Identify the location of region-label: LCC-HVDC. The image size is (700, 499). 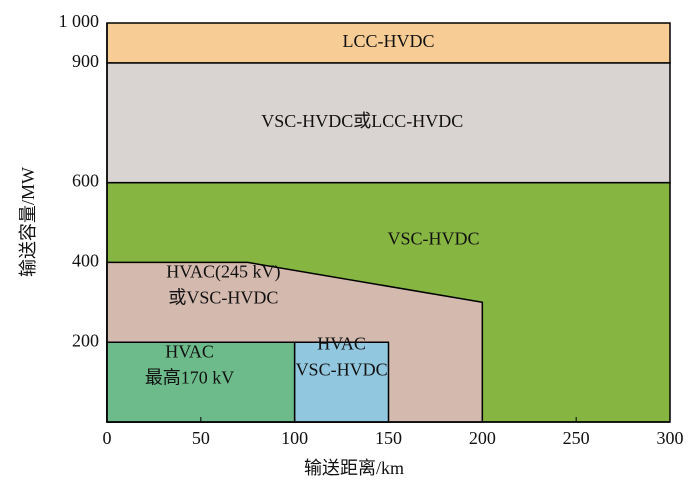
(388, 41).